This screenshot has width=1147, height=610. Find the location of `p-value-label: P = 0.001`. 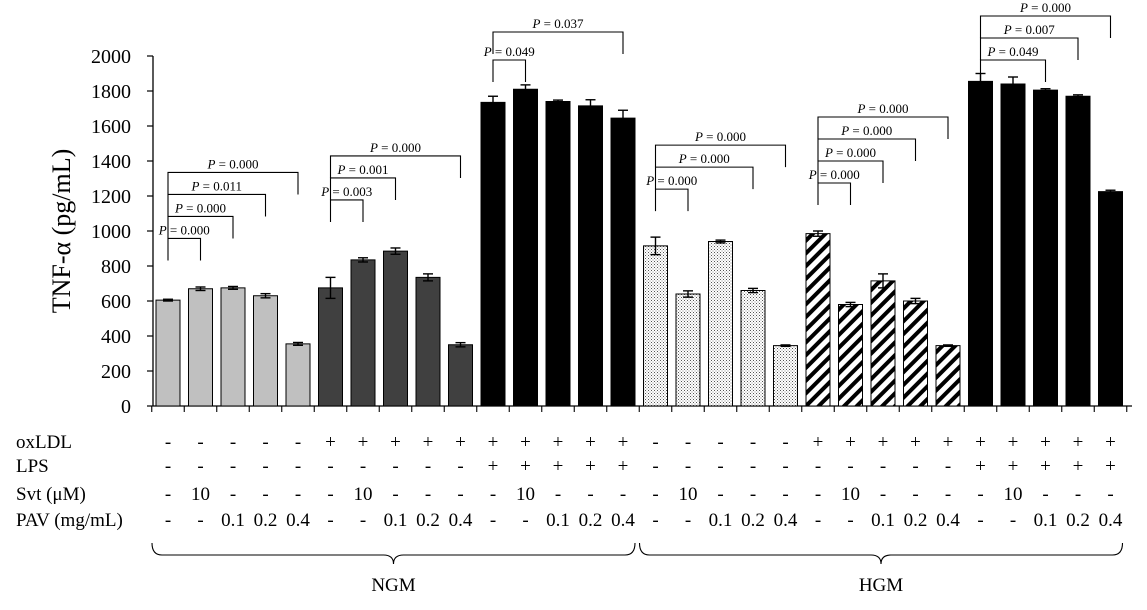

p-value-label: P = 0.001 is located at coordinates (362, 169).